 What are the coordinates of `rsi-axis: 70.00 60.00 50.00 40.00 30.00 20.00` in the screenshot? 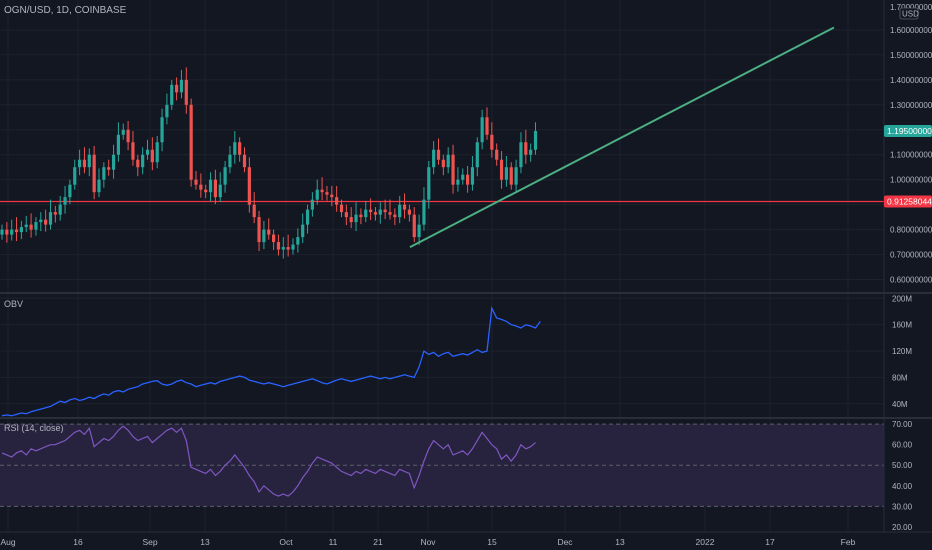 It's located at (902, 476).